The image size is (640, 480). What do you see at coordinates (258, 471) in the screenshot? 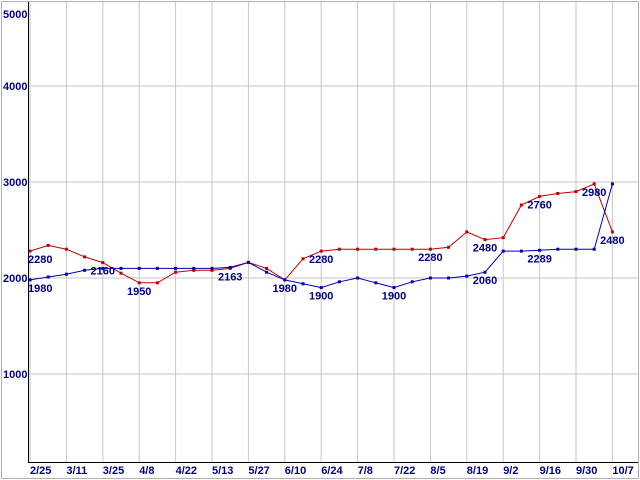
I see `svg-text: 5/27` at bounding box center [258, 471].